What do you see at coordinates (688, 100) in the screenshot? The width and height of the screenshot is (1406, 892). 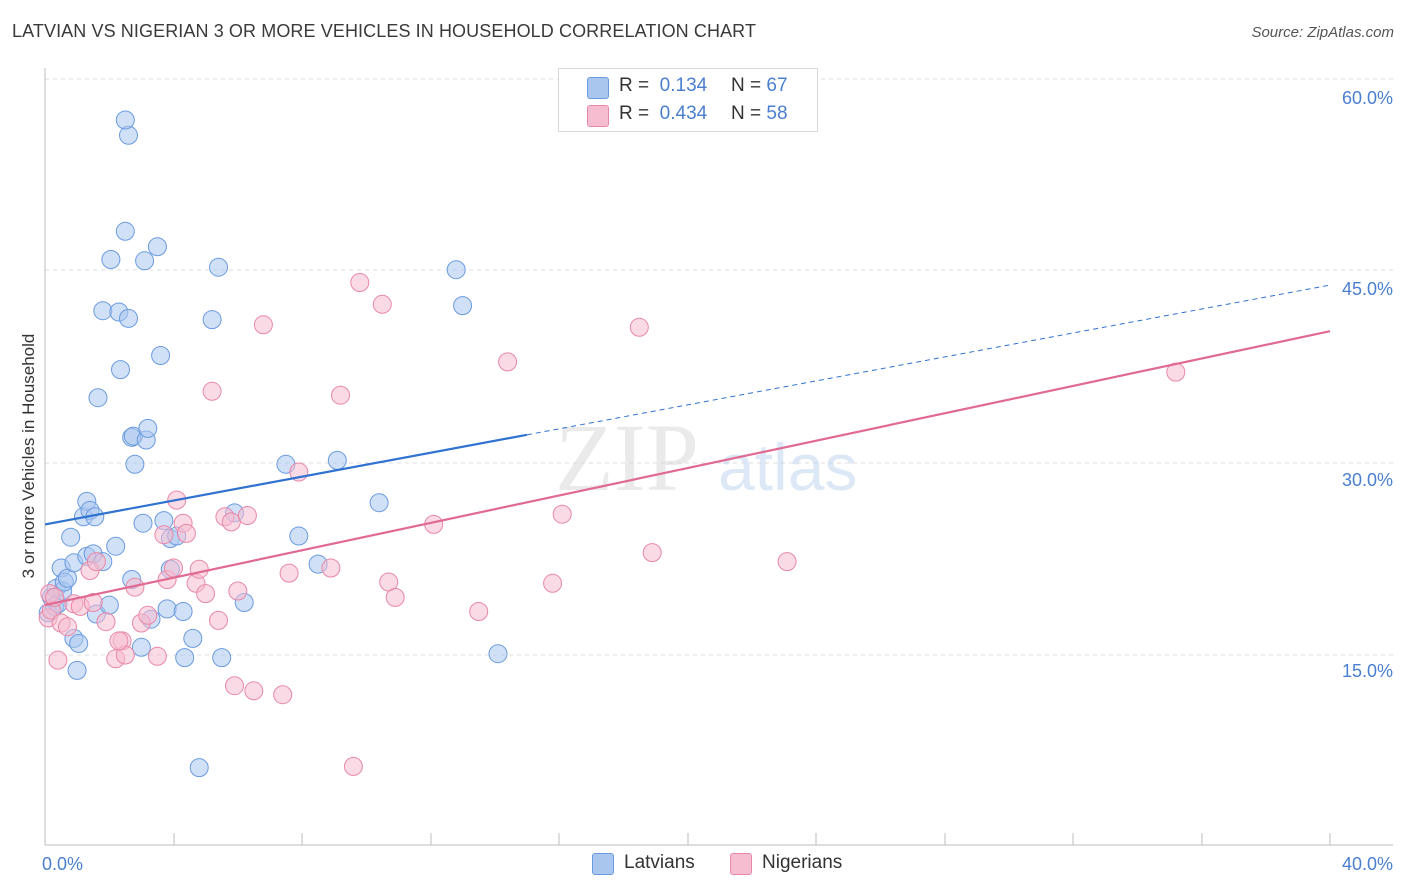 I see `correlation-legend: R = 0.134 N = 67 R = 0.434 N = 58` at bounding box center [688, 100].